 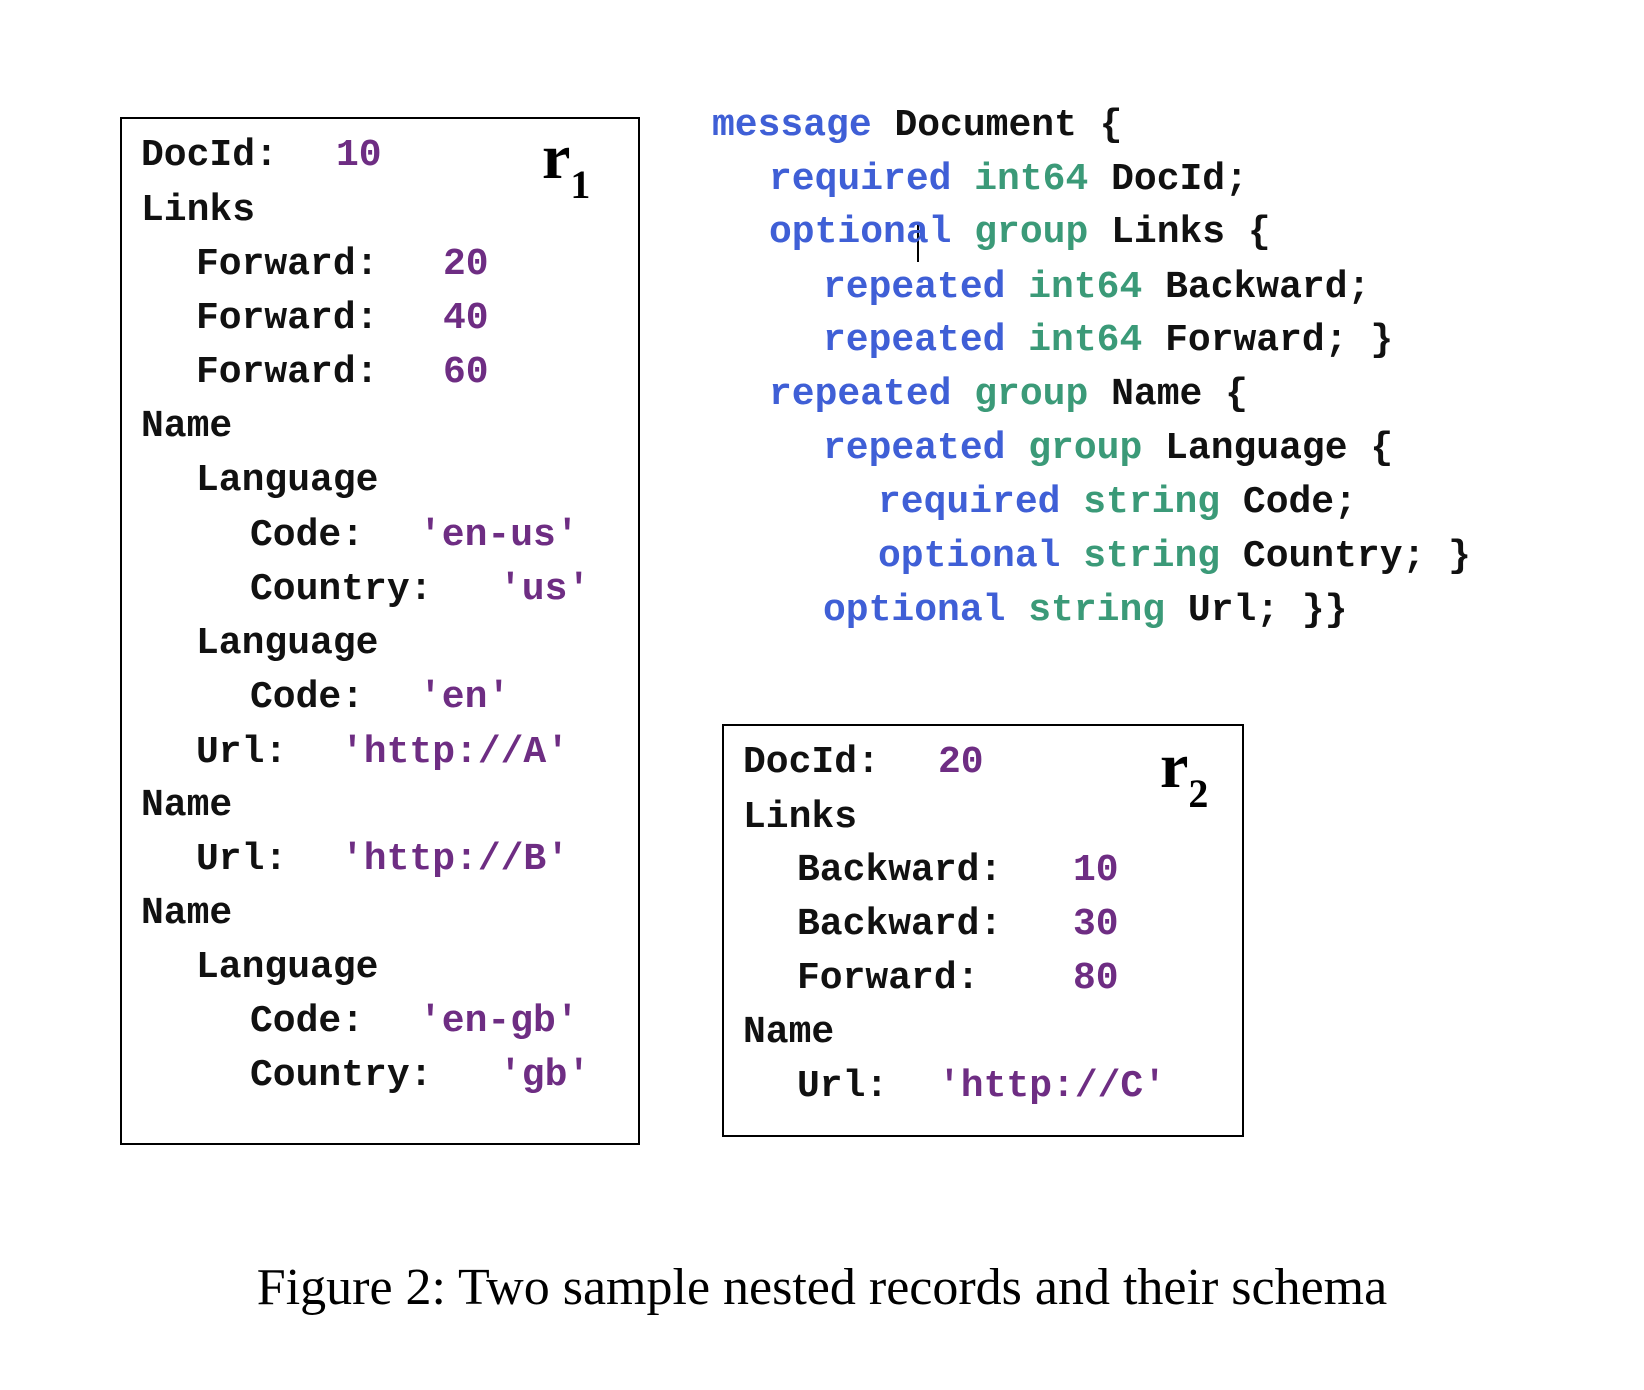 I want to click on schema-line: repeated group Language {, so click(x=1108, y=449).